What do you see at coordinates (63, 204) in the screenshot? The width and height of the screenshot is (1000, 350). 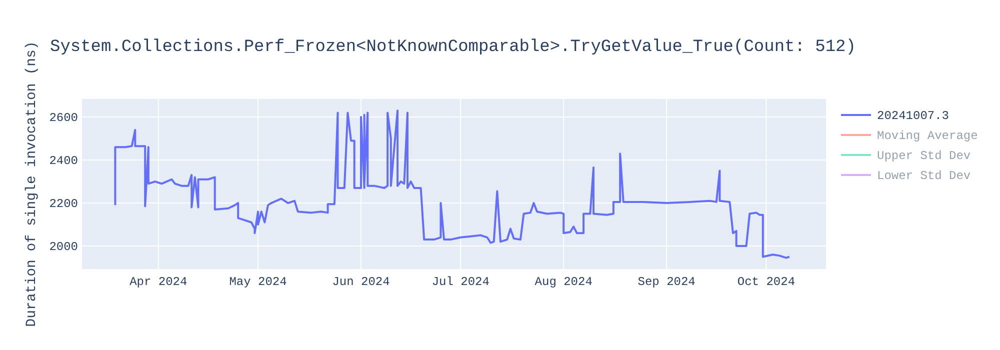 I see `y-tick-label: 2200` at bounding box center [63, 204].